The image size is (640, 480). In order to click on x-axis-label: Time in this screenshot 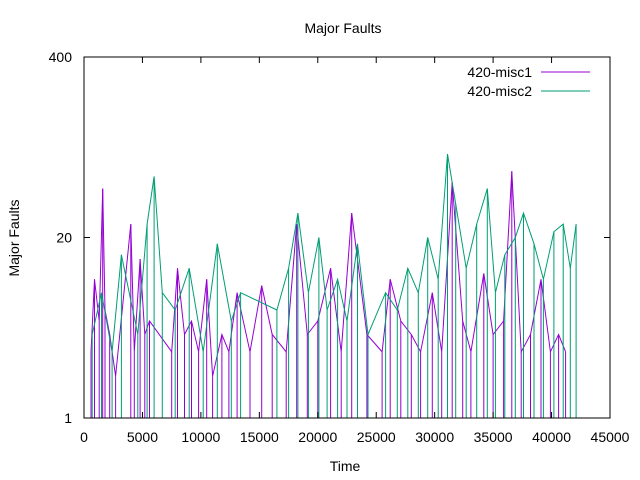, I will do `click(345, 466)`.